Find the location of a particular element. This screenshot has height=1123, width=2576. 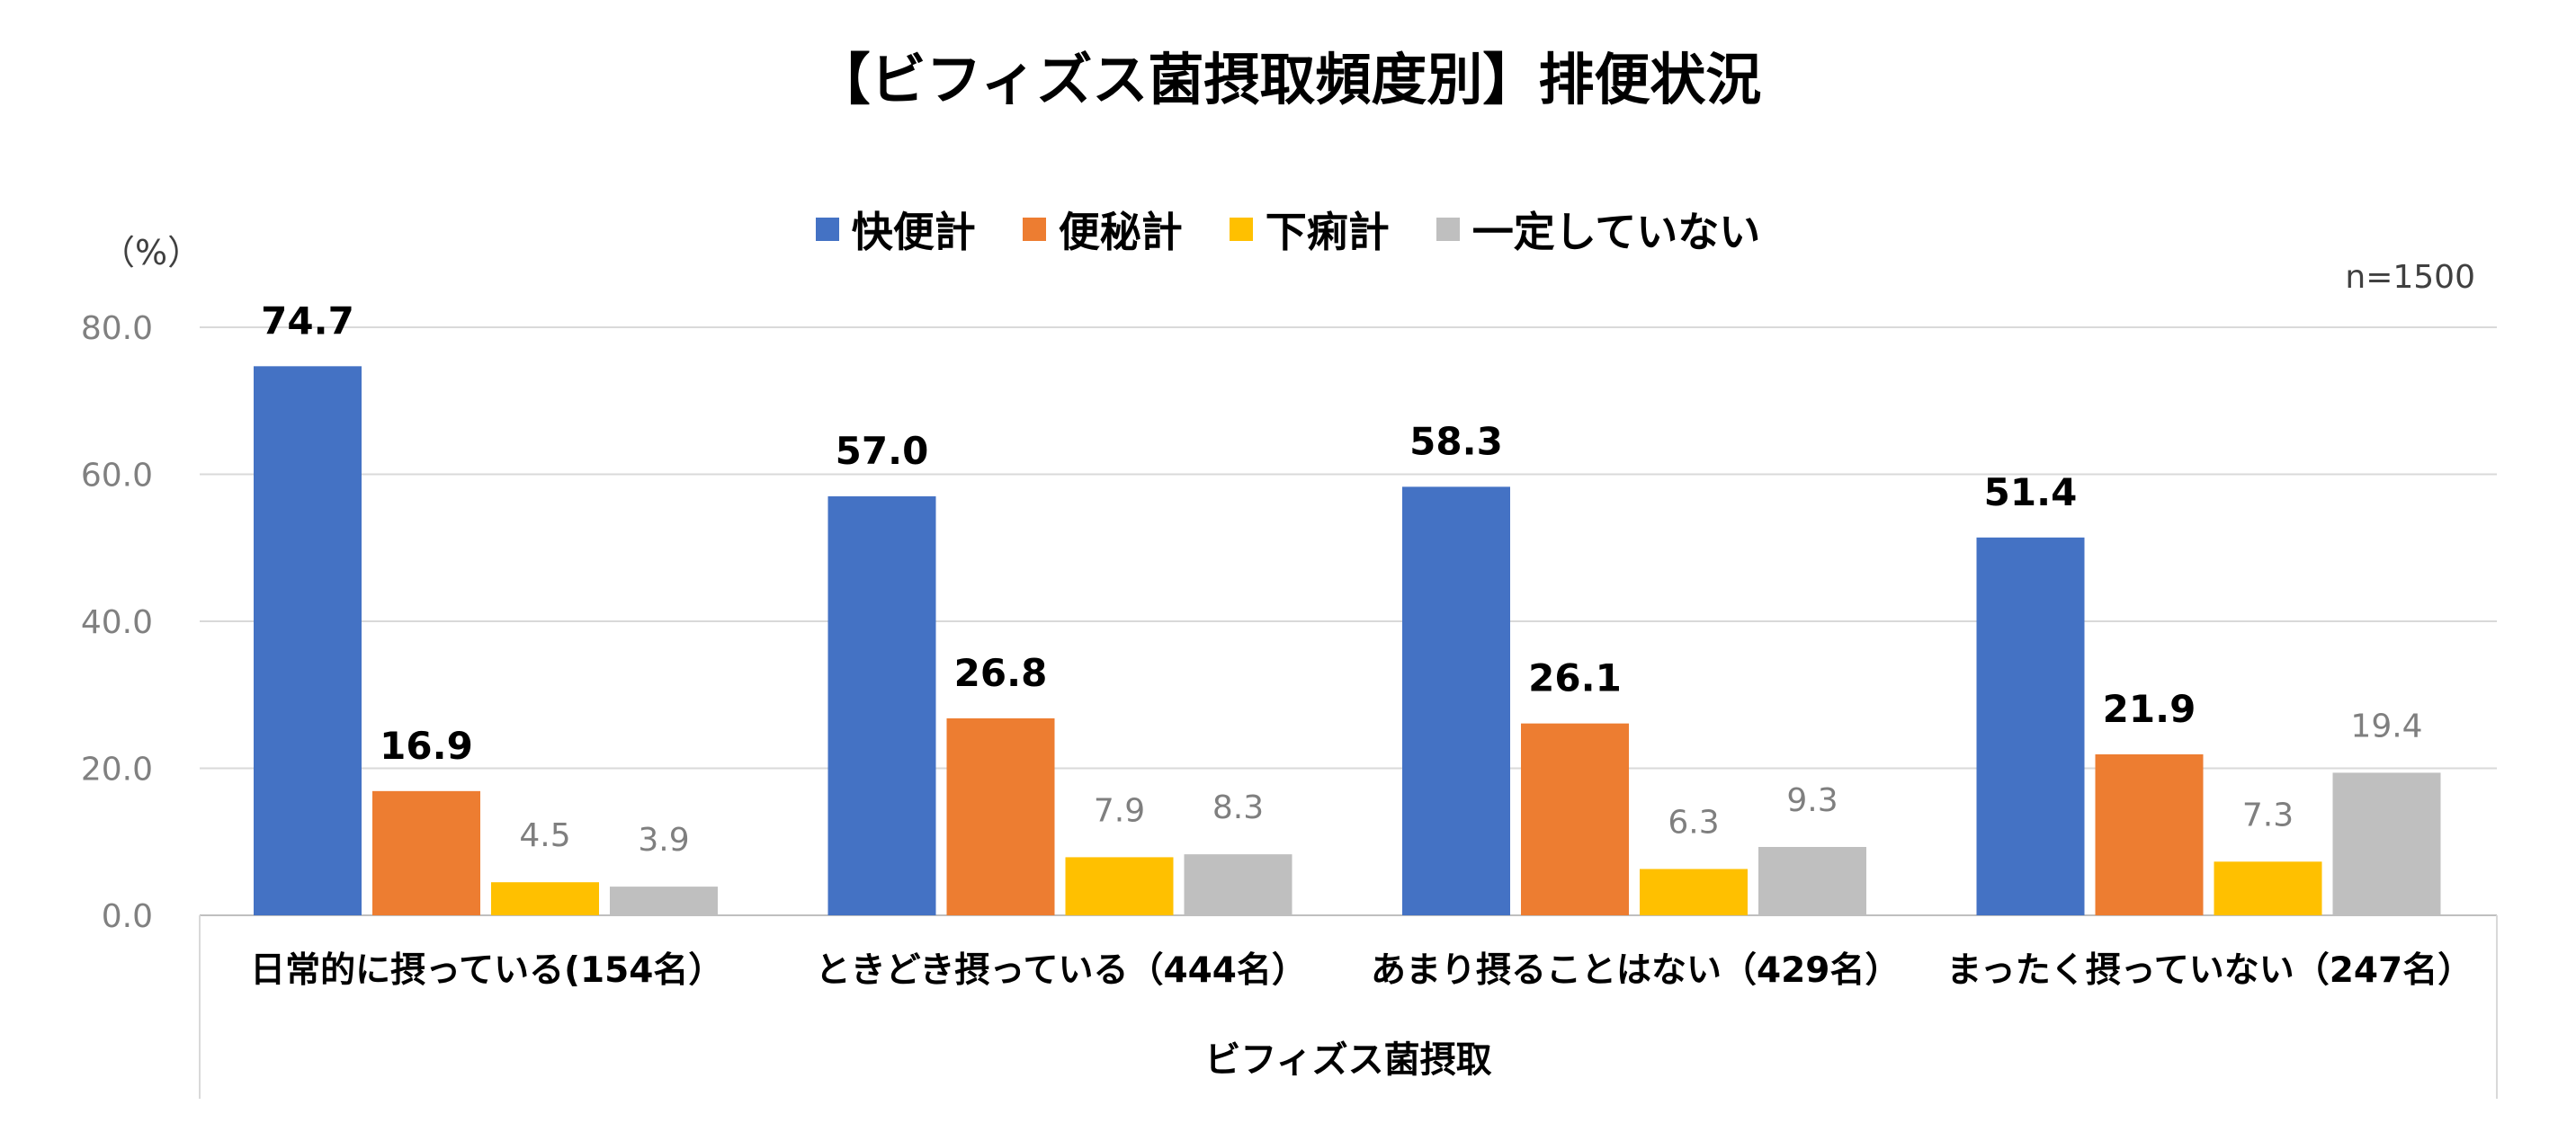

data-label: 21.9 is located at coordinates (2149, 709).